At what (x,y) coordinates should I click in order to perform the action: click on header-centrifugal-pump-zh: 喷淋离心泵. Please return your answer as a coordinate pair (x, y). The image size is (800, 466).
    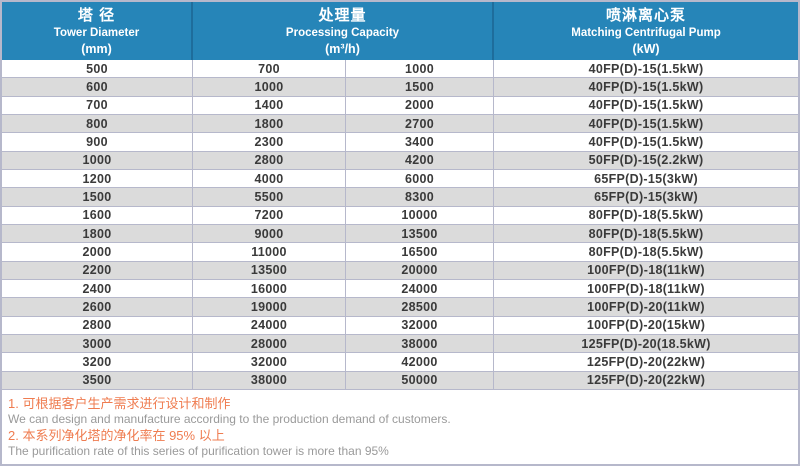
    Looking at the image, I should click on (645, 15).